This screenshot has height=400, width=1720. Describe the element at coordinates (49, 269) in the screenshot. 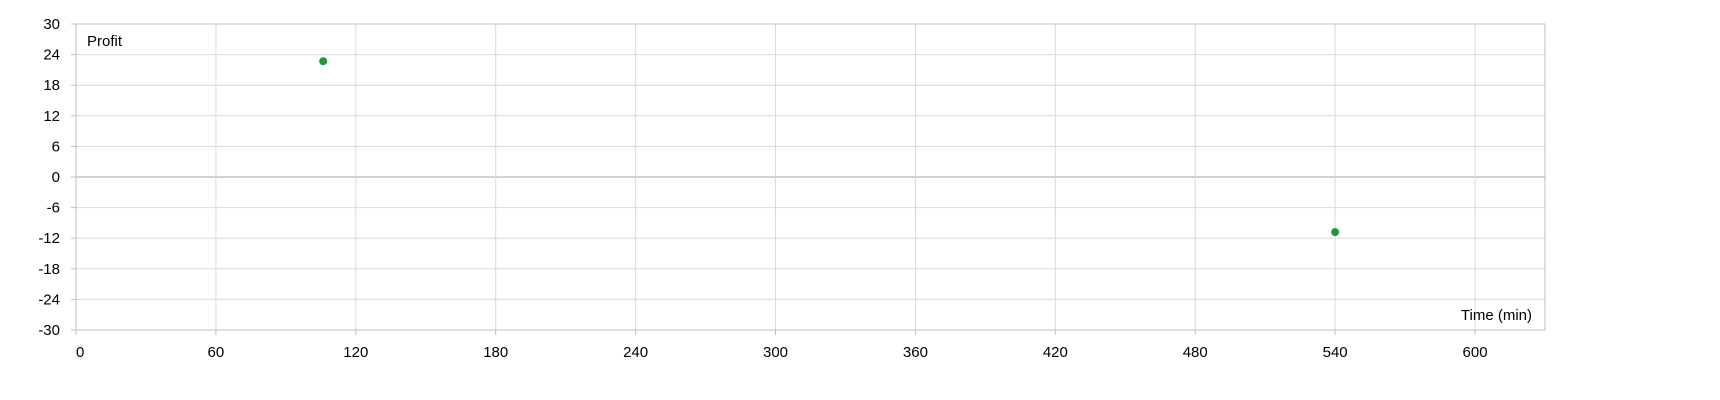

I see `y-tick-label: -18` at that location.